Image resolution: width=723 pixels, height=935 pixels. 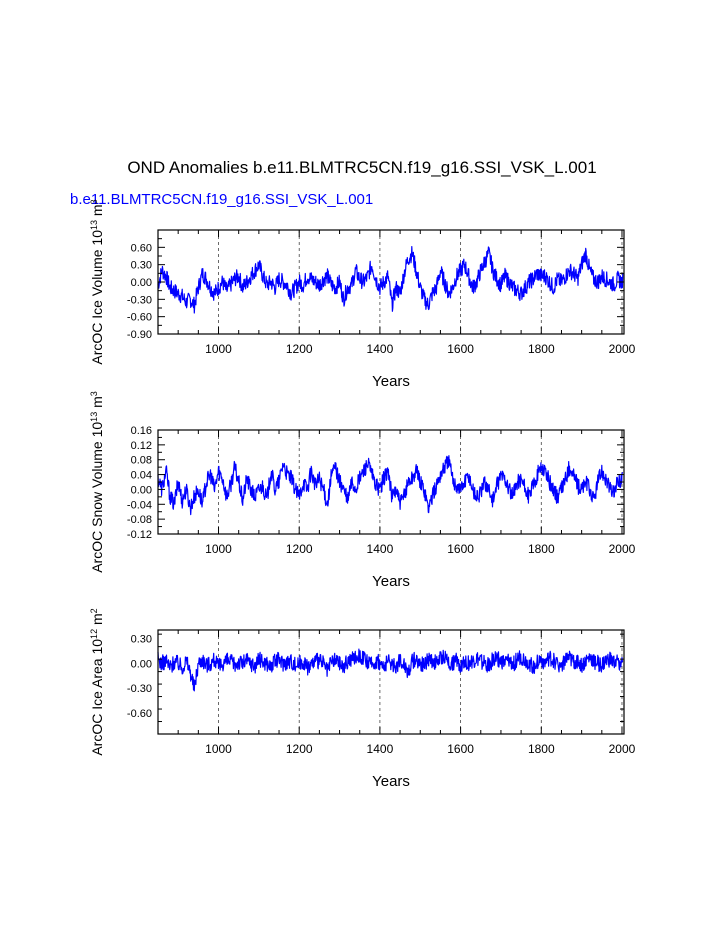 What do you see at coordinates (139, 520) in the screenshot?
I see `y-tick-label: -0.08` at bounding box center [139, 520].